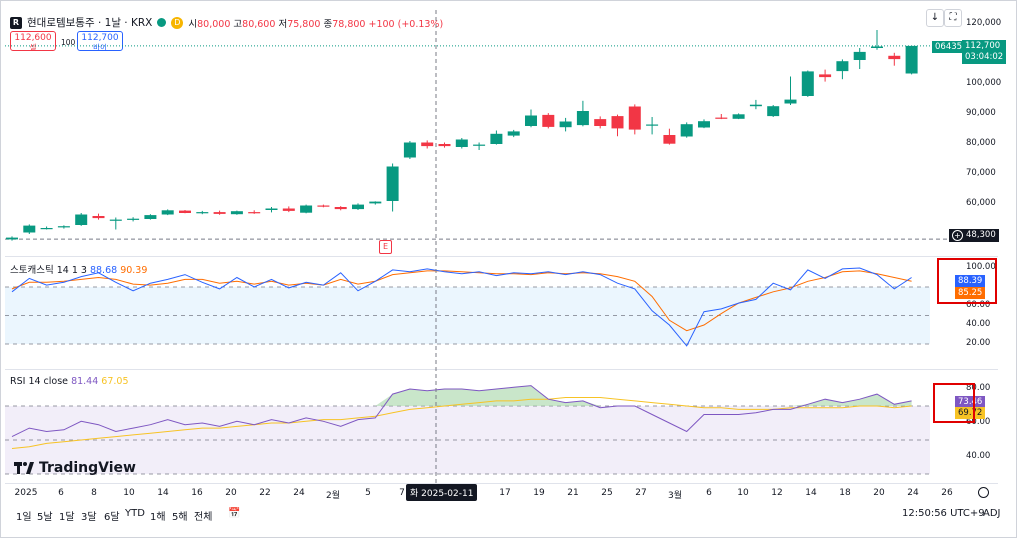  Describe the element at coordinates (505, 493) in the screenshot. I see `time-tick-label: 17` at that location.